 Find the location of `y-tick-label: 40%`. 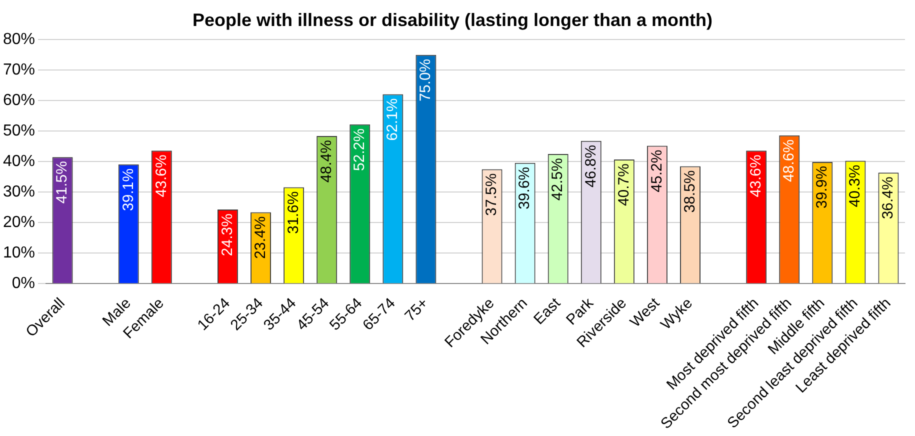

y-tick-label: 40% is located at coordinates (19, 161).